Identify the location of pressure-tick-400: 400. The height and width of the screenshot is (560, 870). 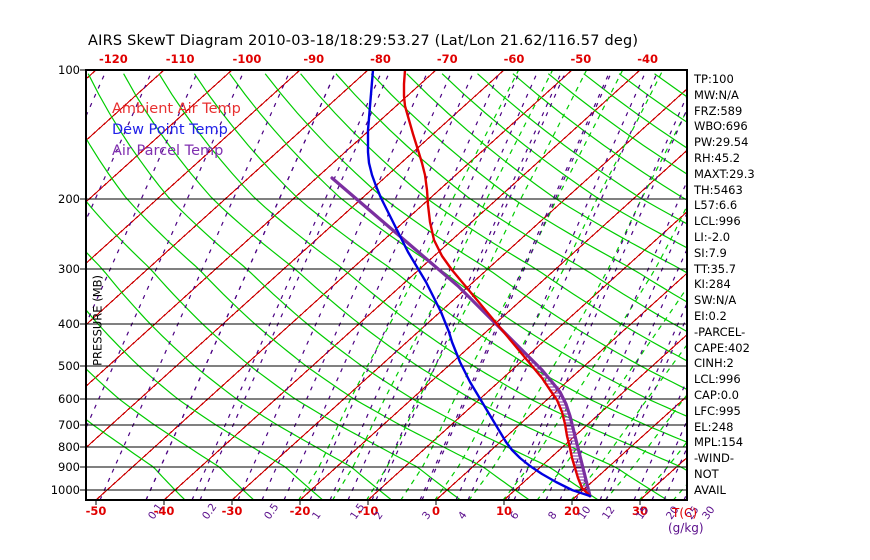
(69, 324).